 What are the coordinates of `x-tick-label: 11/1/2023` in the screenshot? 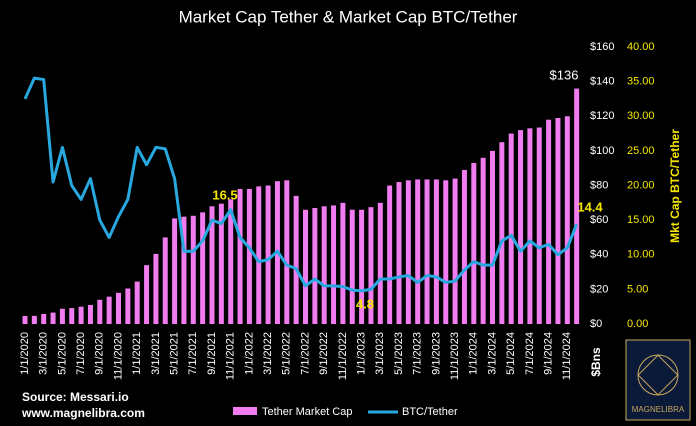 It's located at (455, 356).